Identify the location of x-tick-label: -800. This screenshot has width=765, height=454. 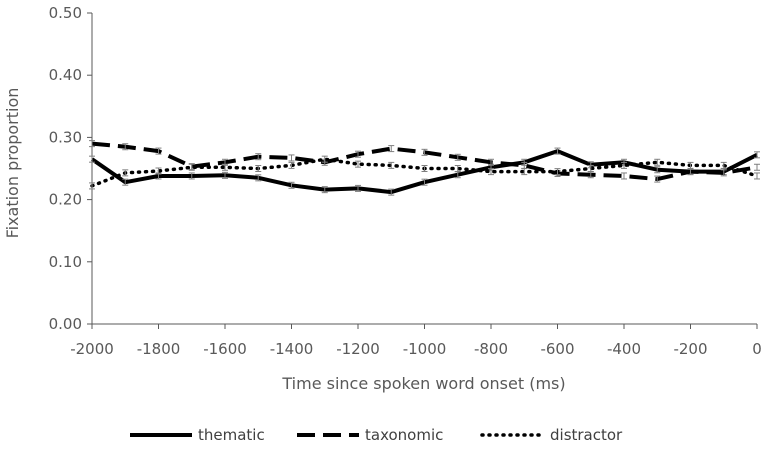
(491, 349).